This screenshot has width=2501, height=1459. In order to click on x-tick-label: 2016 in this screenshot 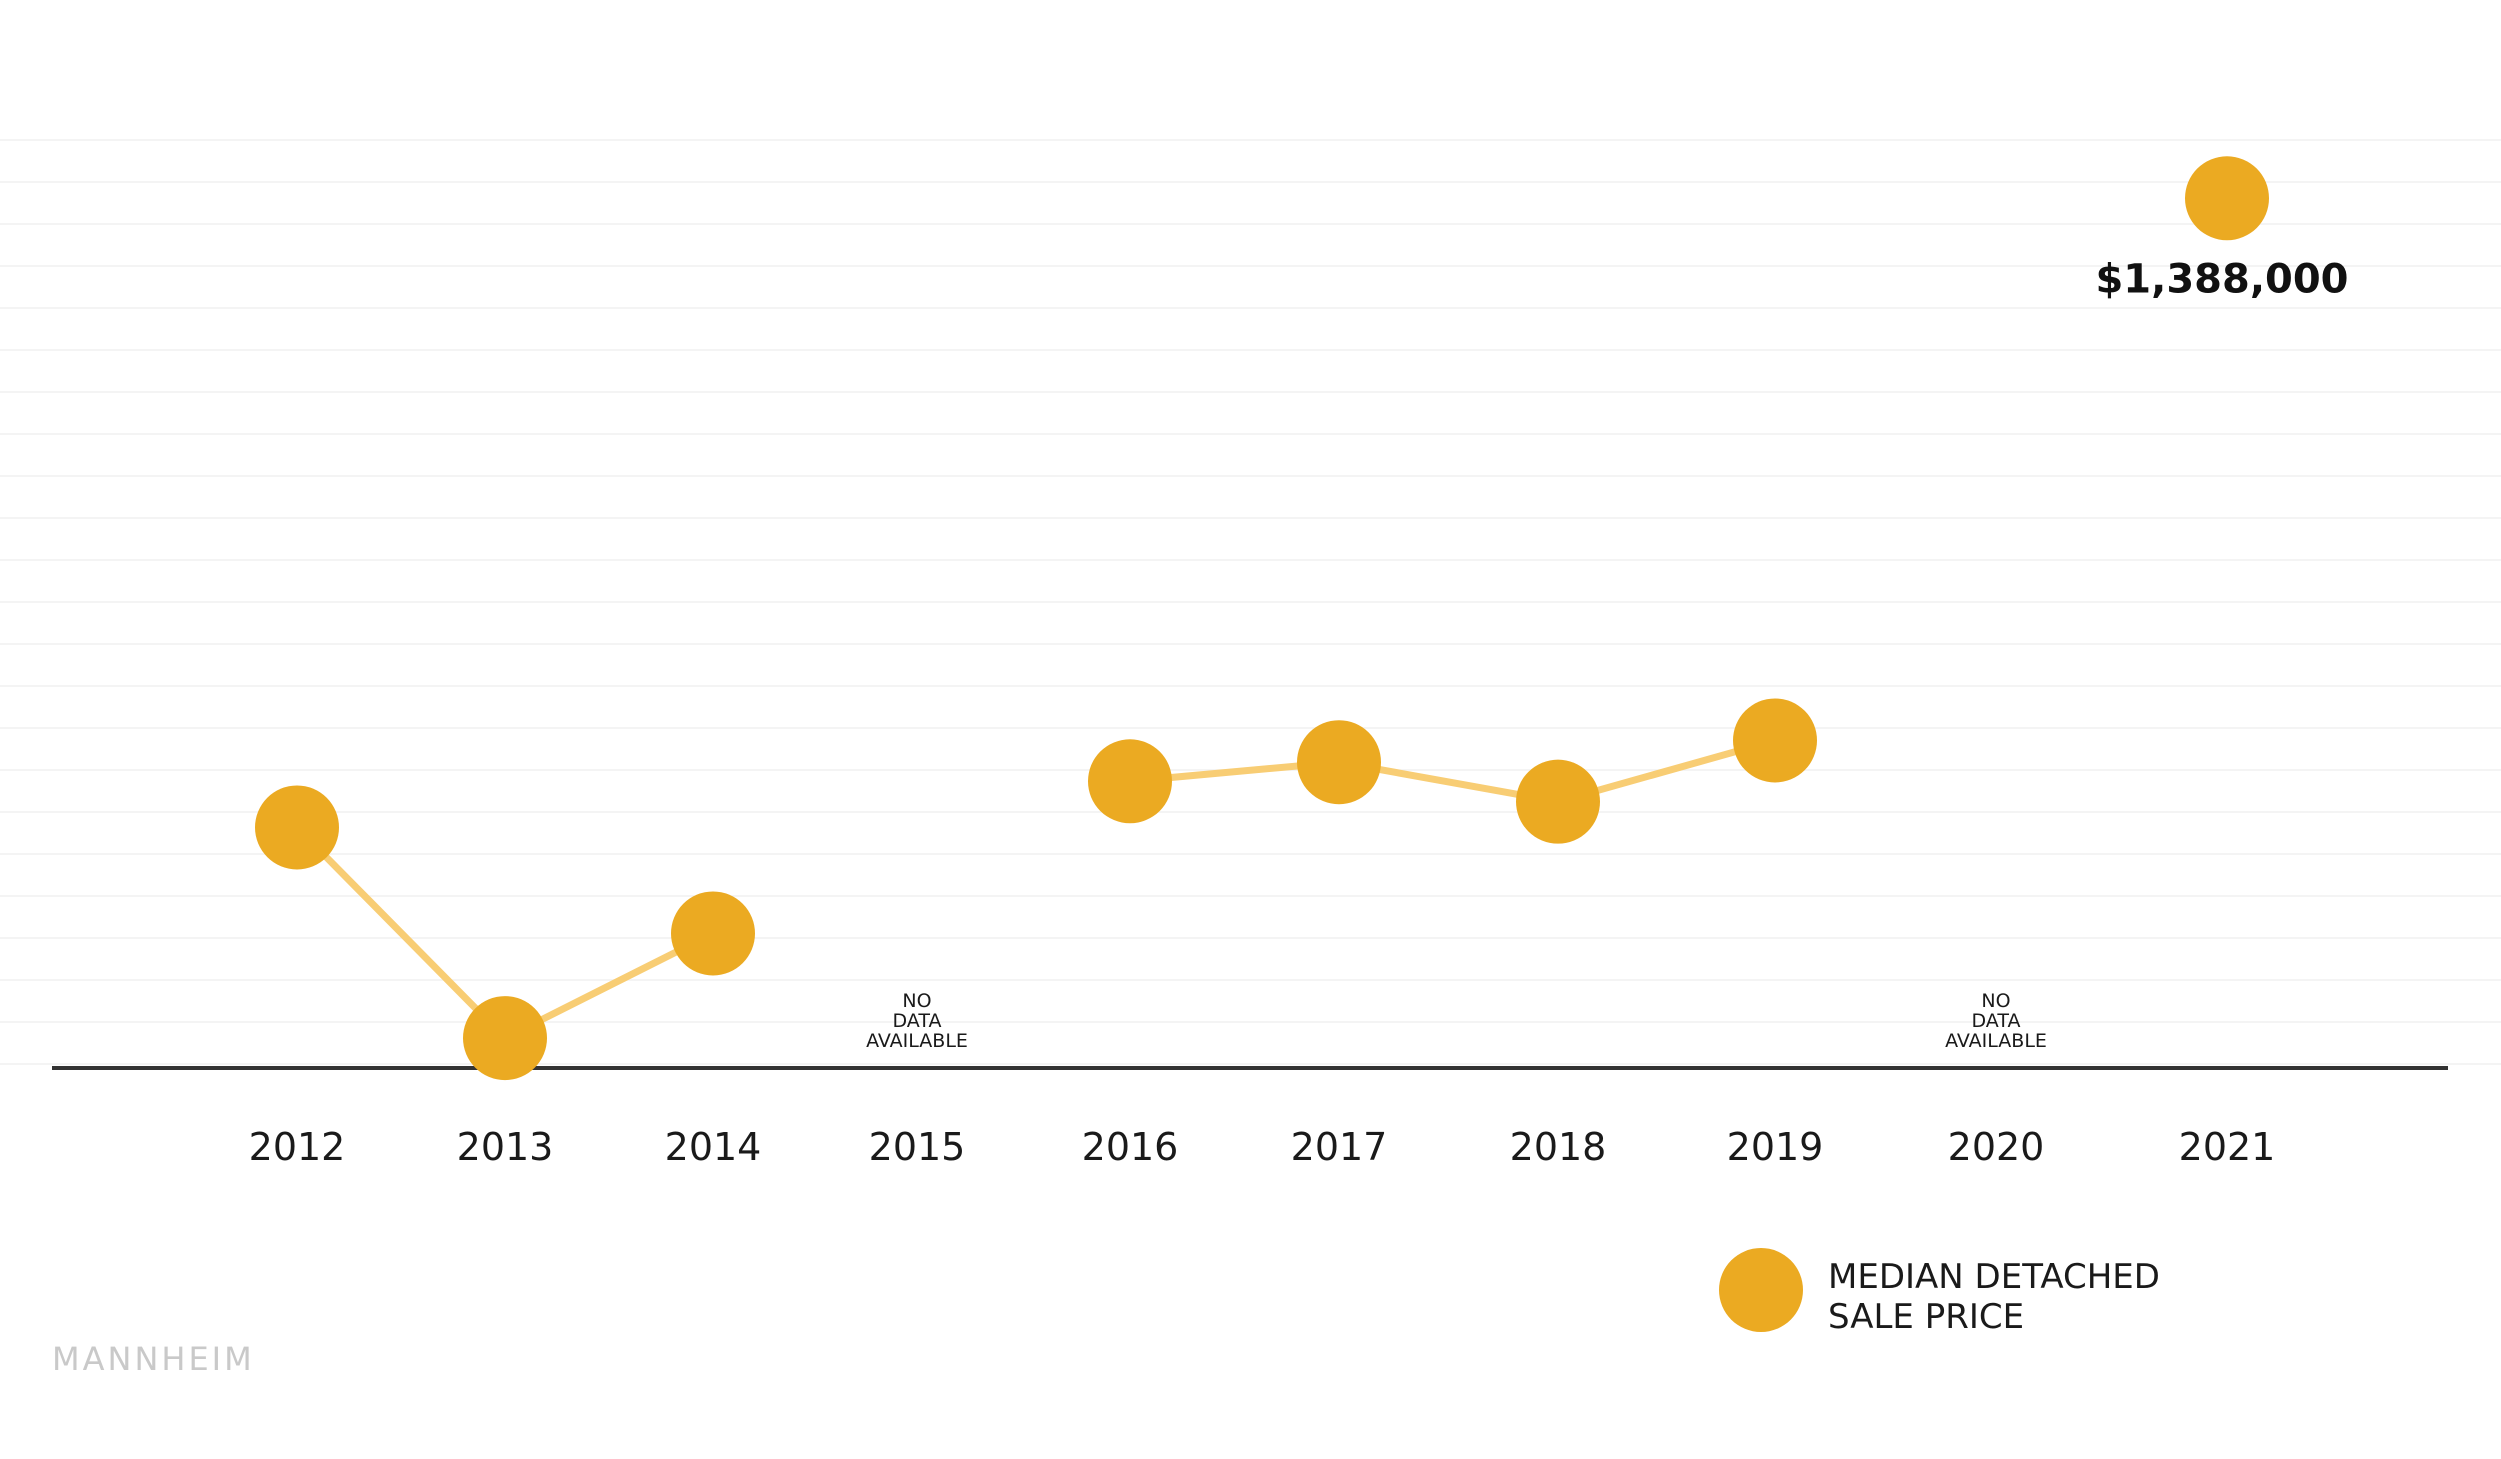, I will do `click(1130, 1147)`.